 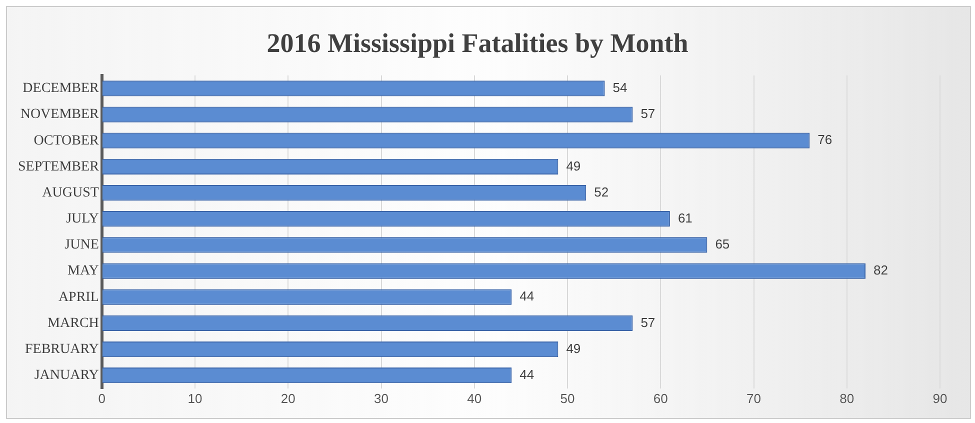 I want to click on x-tick-label: 20, so click(x=288, y=398).